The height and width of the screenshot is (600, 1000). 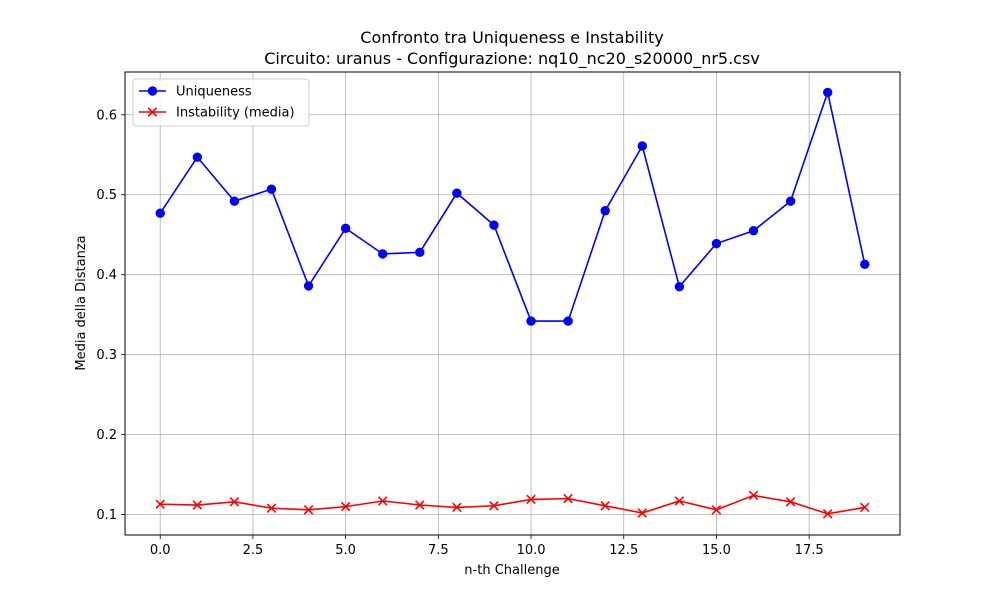 I want to click on y-axis-ticks: 0.1 0.2 0.3 0.4 0.5 0.6, so click(x=110, y=315).